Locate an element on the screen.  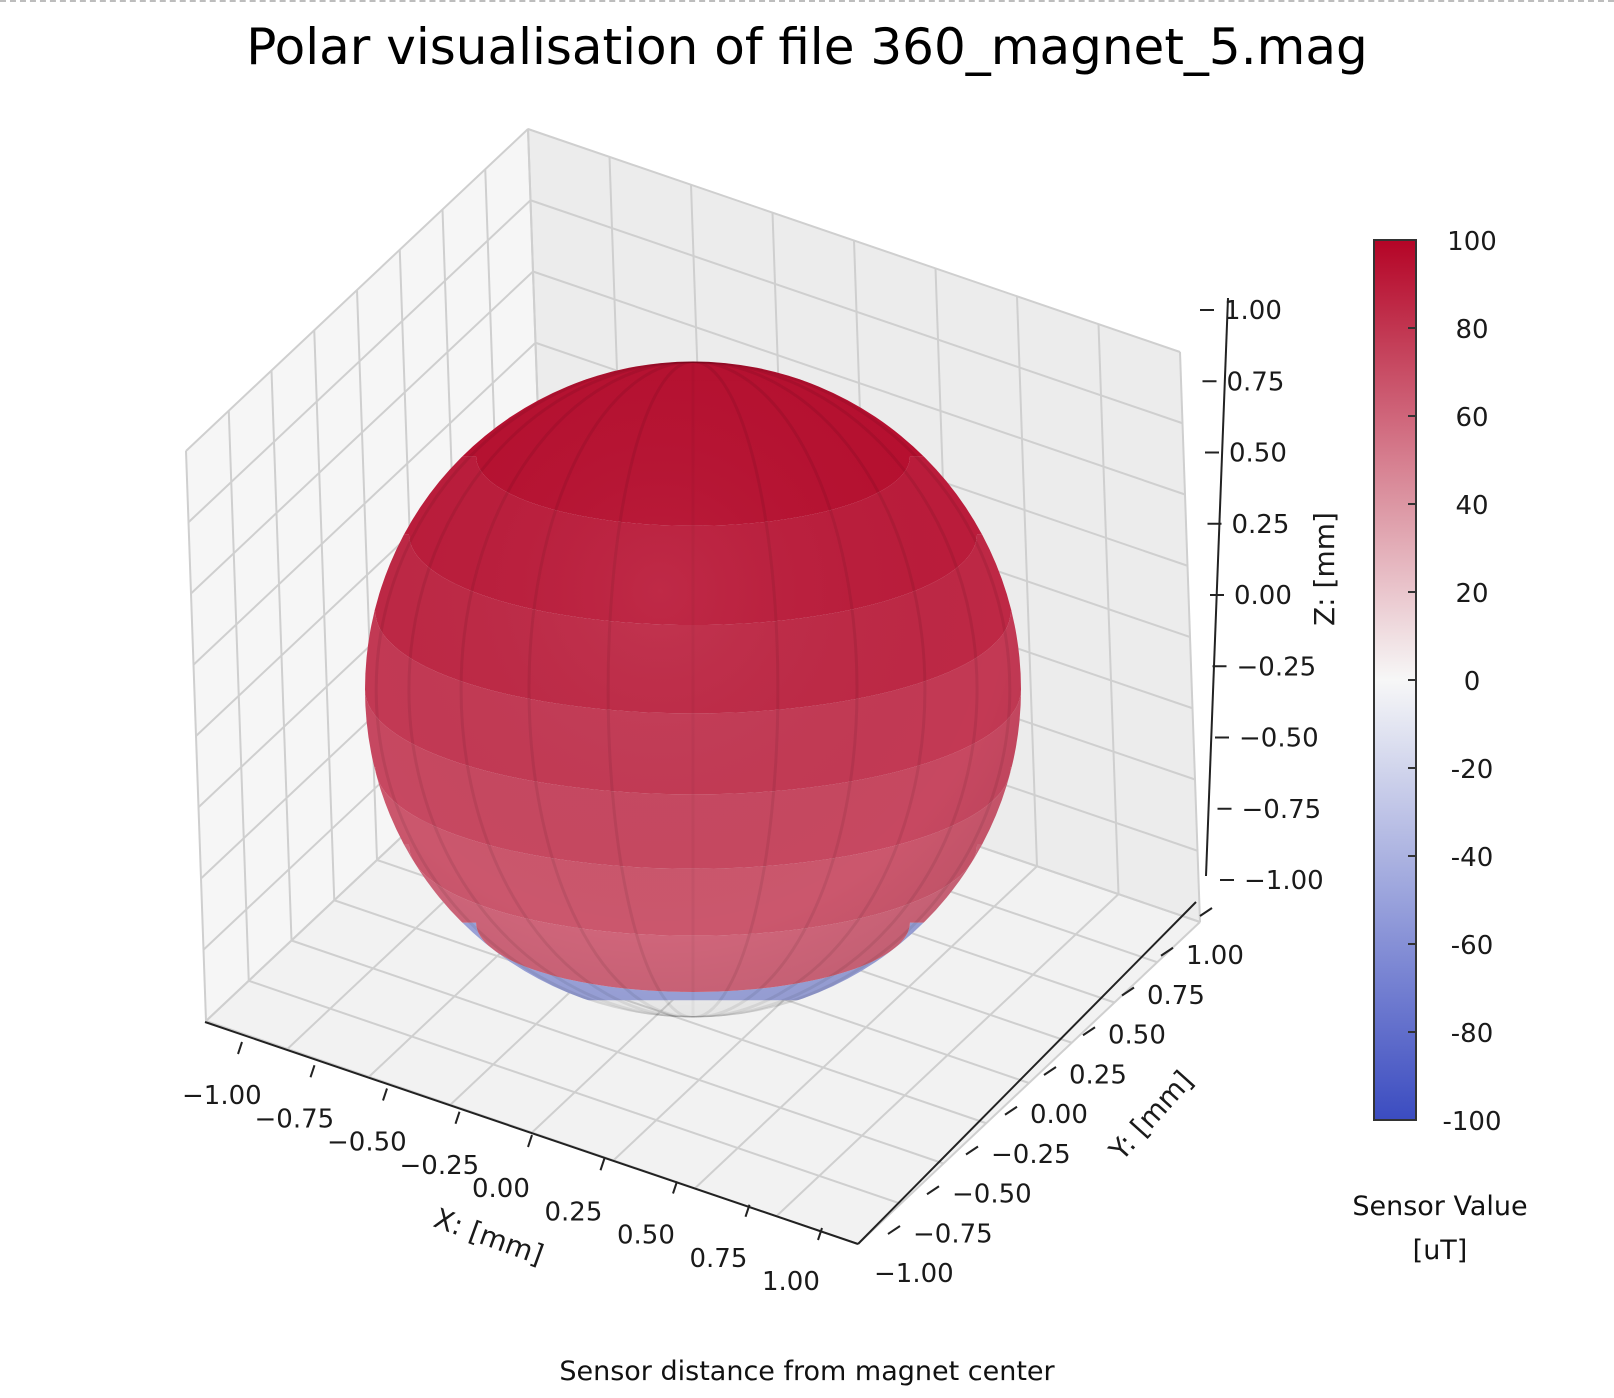
colorbar-tick-label: -60 is located at coordinates (1472, 946).